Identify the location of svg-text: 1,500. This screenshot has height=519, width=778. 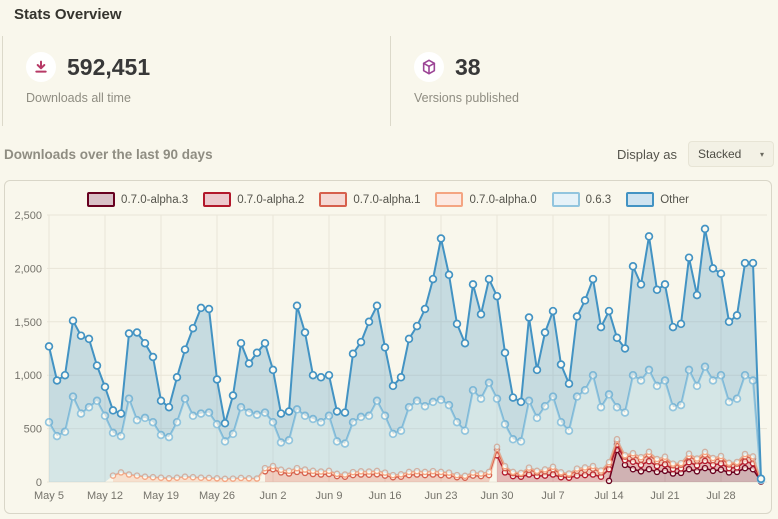
(28, 323).